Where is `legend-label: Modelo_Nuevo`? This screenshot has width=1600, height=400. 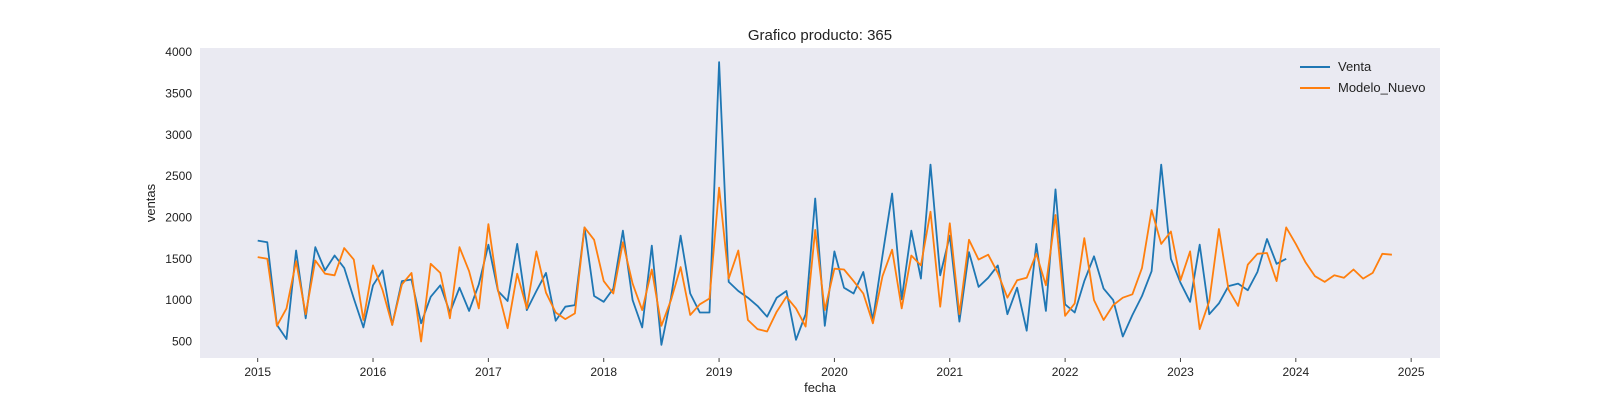 legend-label: Modelo_Nuevo is located at coordinates (1381, 87).